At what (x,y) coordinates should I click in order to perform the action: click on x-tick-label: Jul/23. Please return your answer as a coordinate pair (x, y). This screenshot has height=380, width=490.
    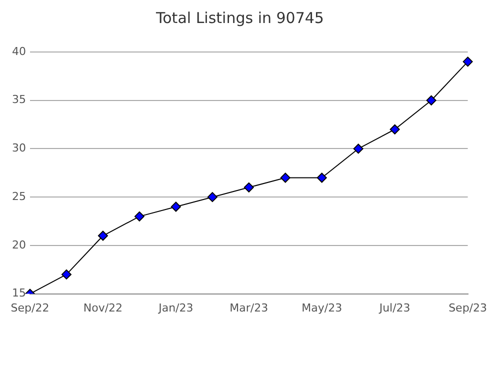
    Looking at the image, I should click on (394, 307).